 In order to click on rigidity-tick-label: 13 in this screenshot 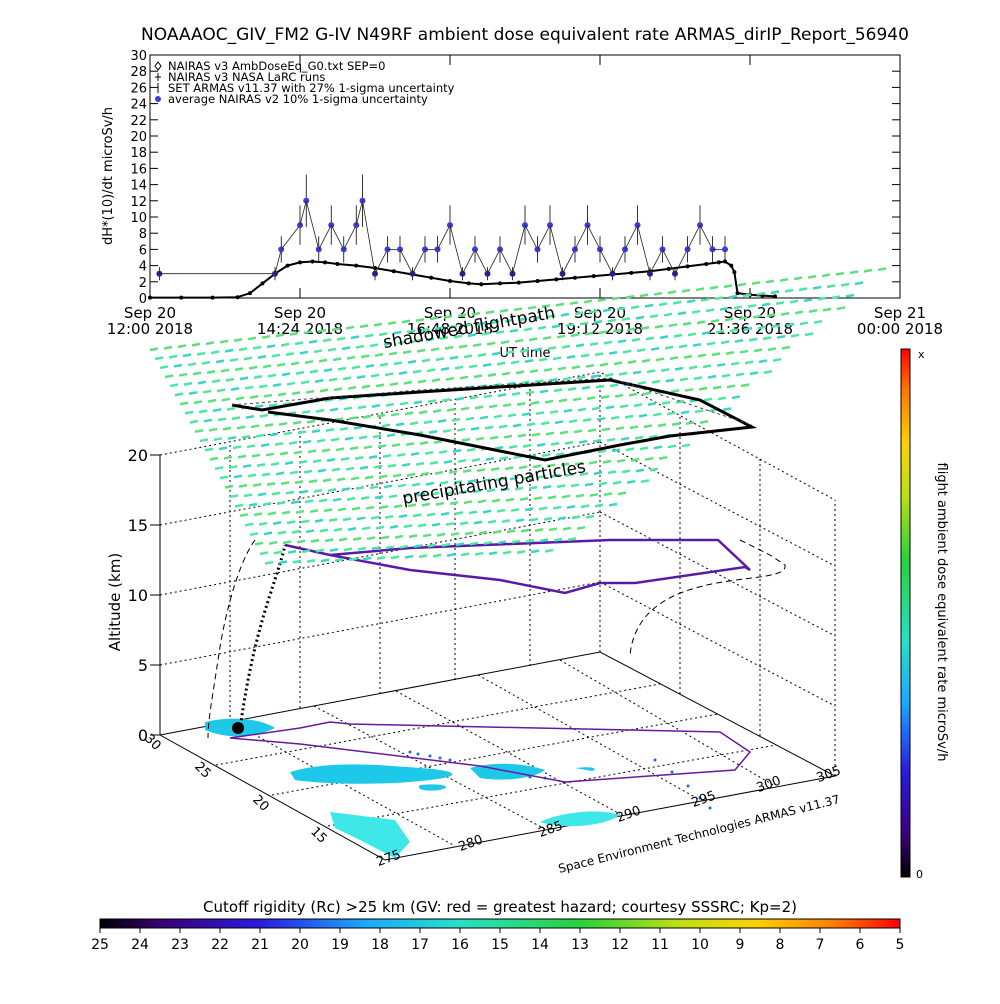, I will do `click(580, 945)`.